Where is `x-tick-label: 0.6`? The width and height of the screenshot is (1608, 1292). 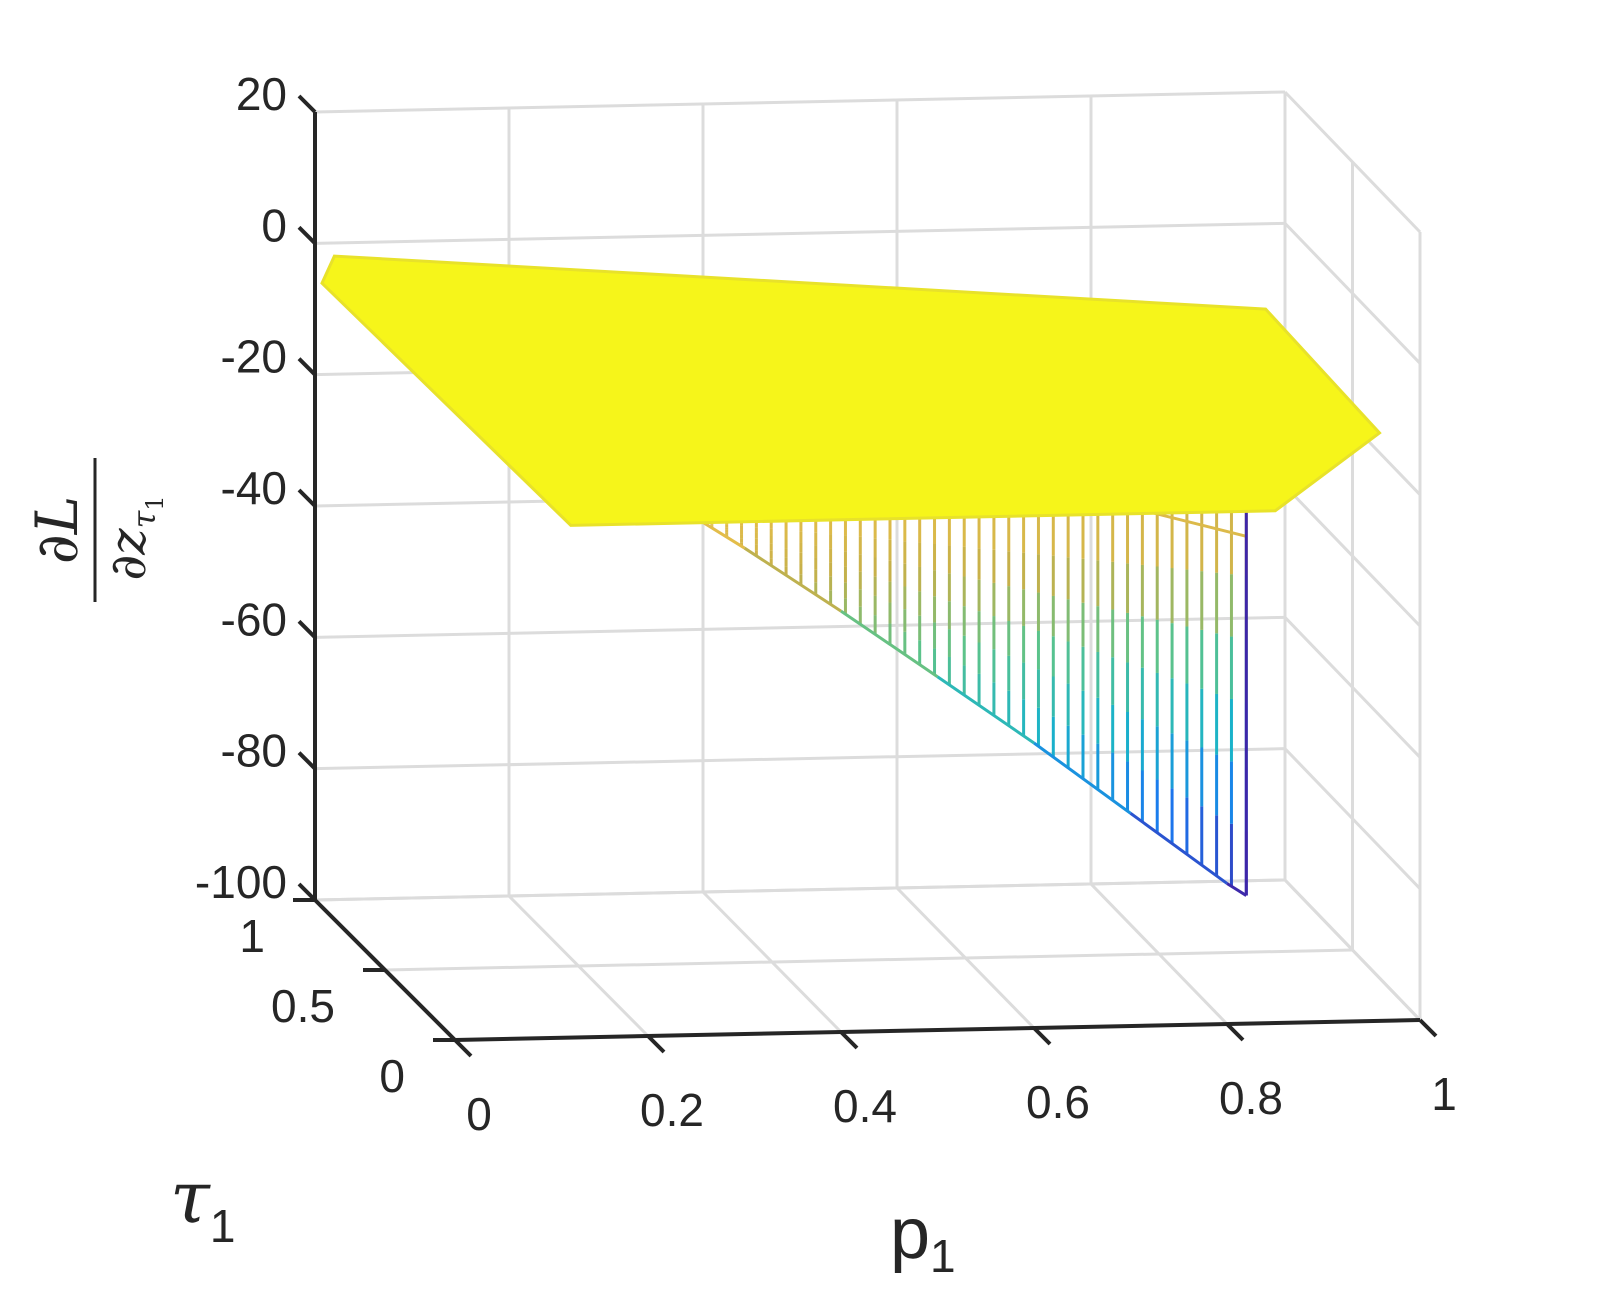 x-tick-label: 0.6 is located at coordinates (1058, 1102).